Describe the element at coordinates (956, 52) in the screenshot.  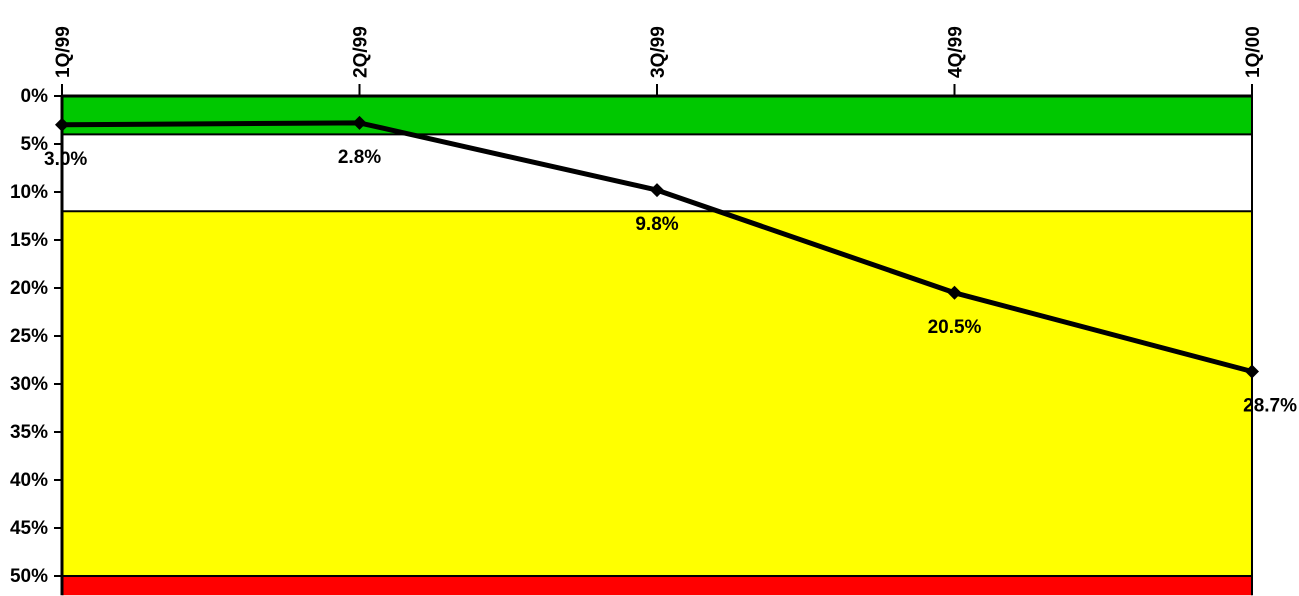
I see `x-tick-label: 4Q/99` at that location.